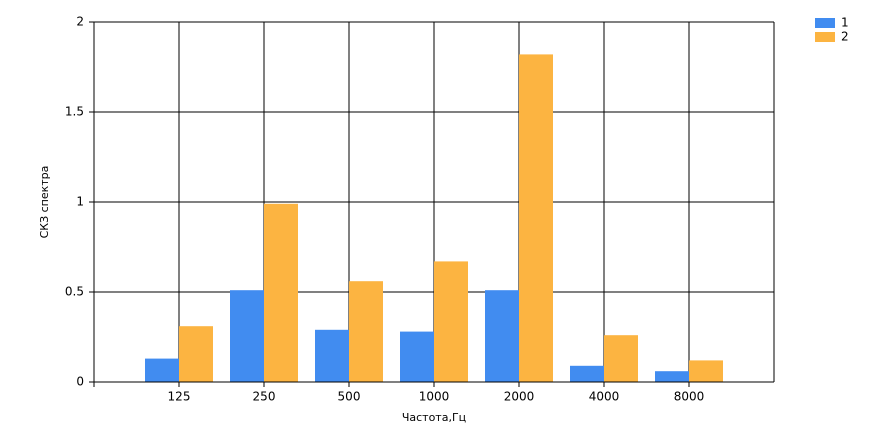  What do you see at coordinates (689, 397) in the screenshot?
I see `x-tick-label: 8000` at bounding box center [689, 397].